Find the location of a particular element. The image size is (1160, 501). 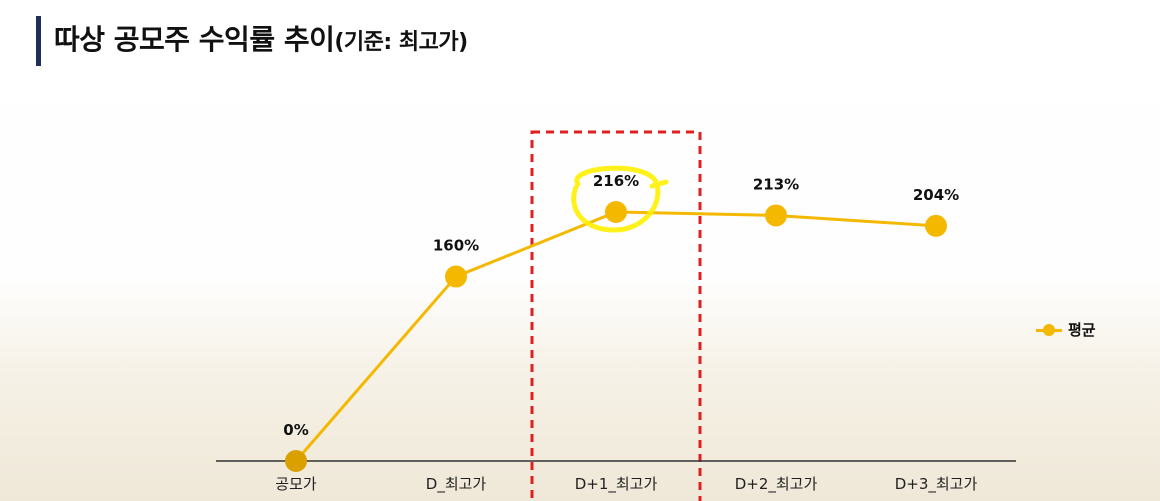

category-label-3: D+2_최고가 is located at coordinates (776, 484).